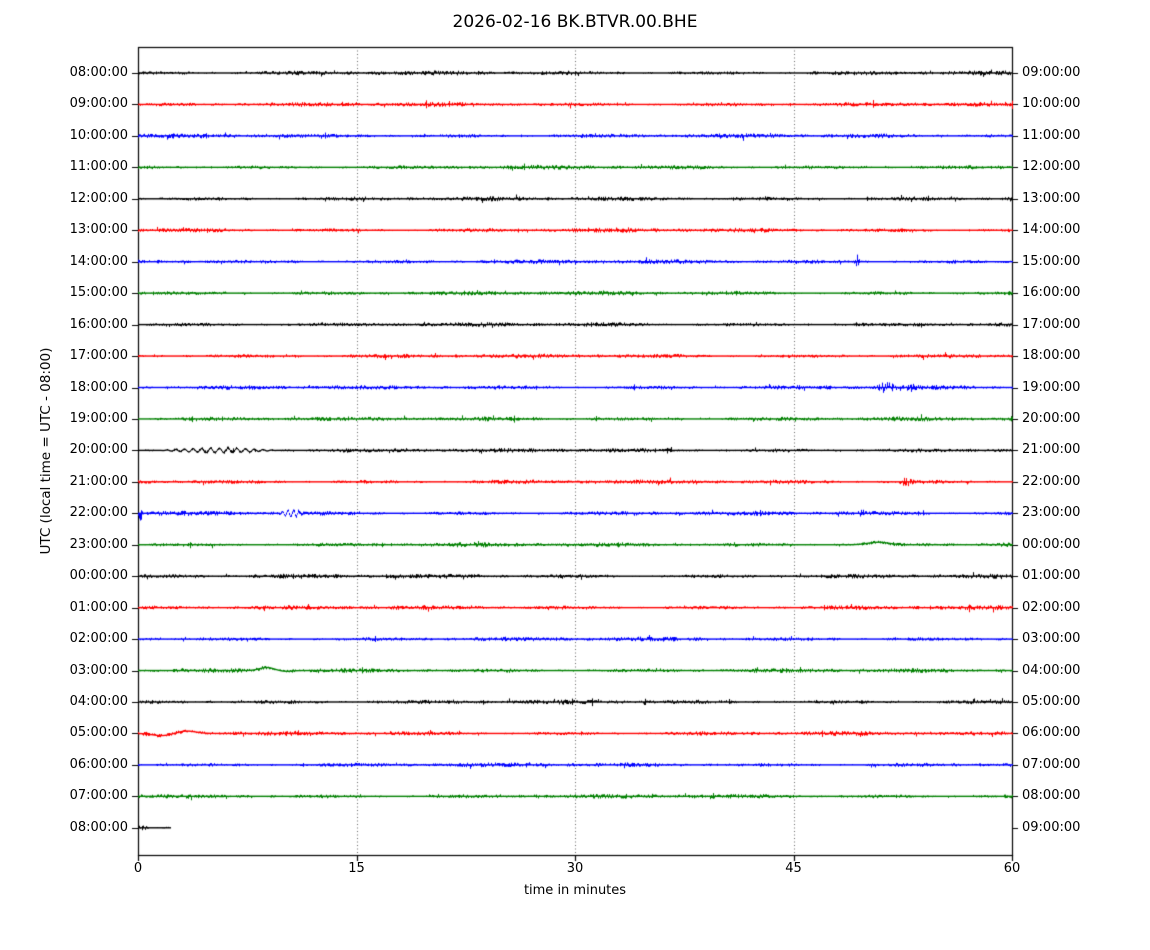 Image resolution: width=1150 pixels, height=950 pixels. I want to click on right-time-label: 20:00:00, so click(1051, 418).